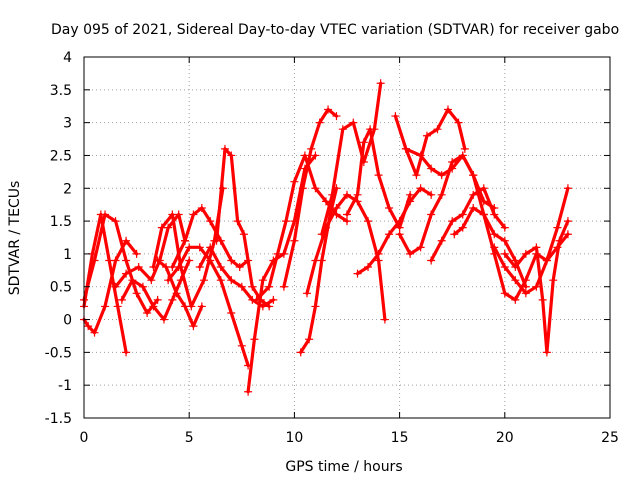  What do you see at coordinates (343, 467) in the screenshot?
I see `x-axis-title: GPS time / hours` at bounding box center [343, 467].